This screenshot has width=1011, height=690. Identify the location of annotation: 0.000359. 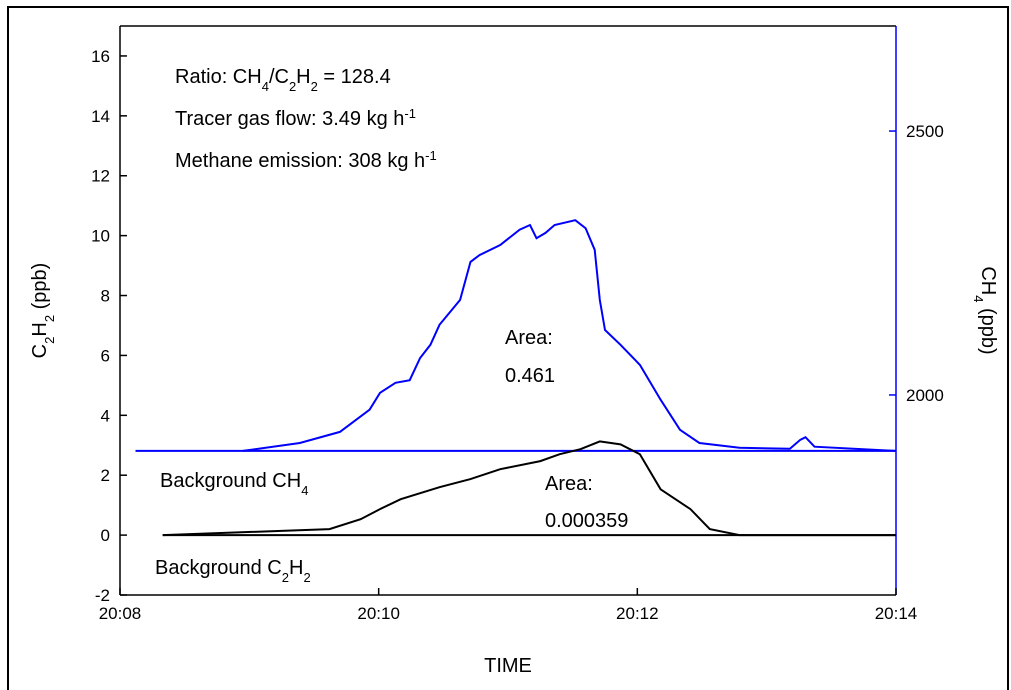
(586, 521).